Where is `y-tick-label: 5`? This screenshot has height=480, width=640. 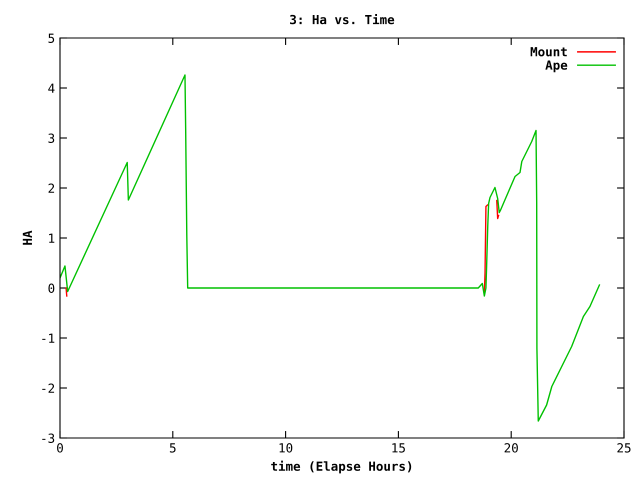 y-tick-label: 5 is located at coordinates (51, 38).